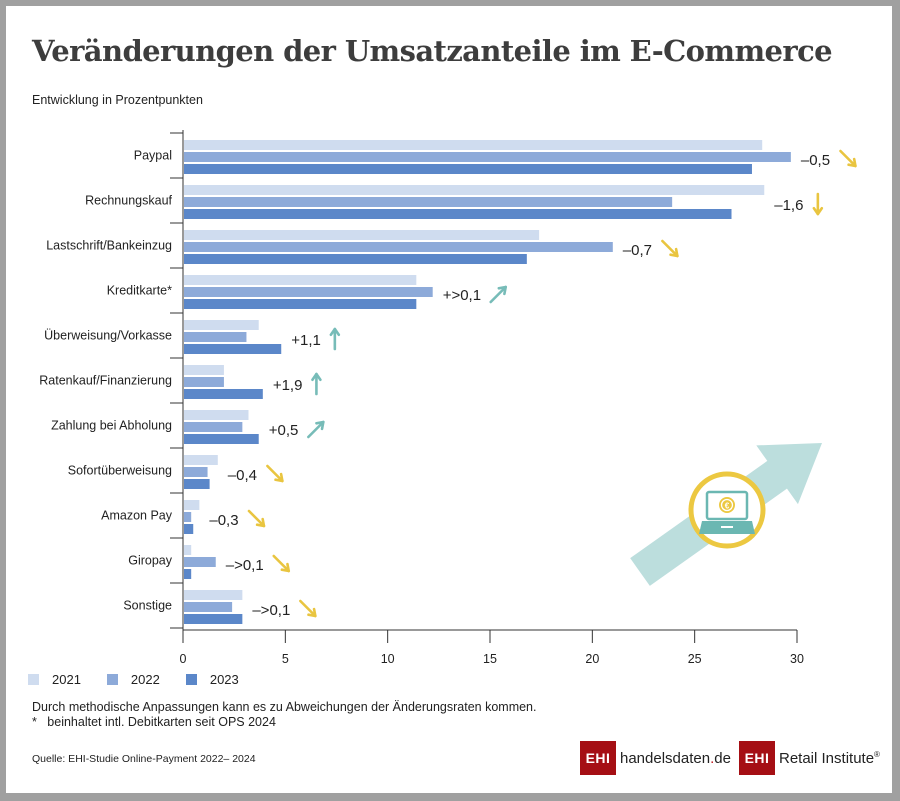 Image resolution: width=900 pixels, height=801 pixels. What do you see at coordinates (145, 679) in the screenshot?
I see `legend-label: 2022` at bounding box center [145, 679].